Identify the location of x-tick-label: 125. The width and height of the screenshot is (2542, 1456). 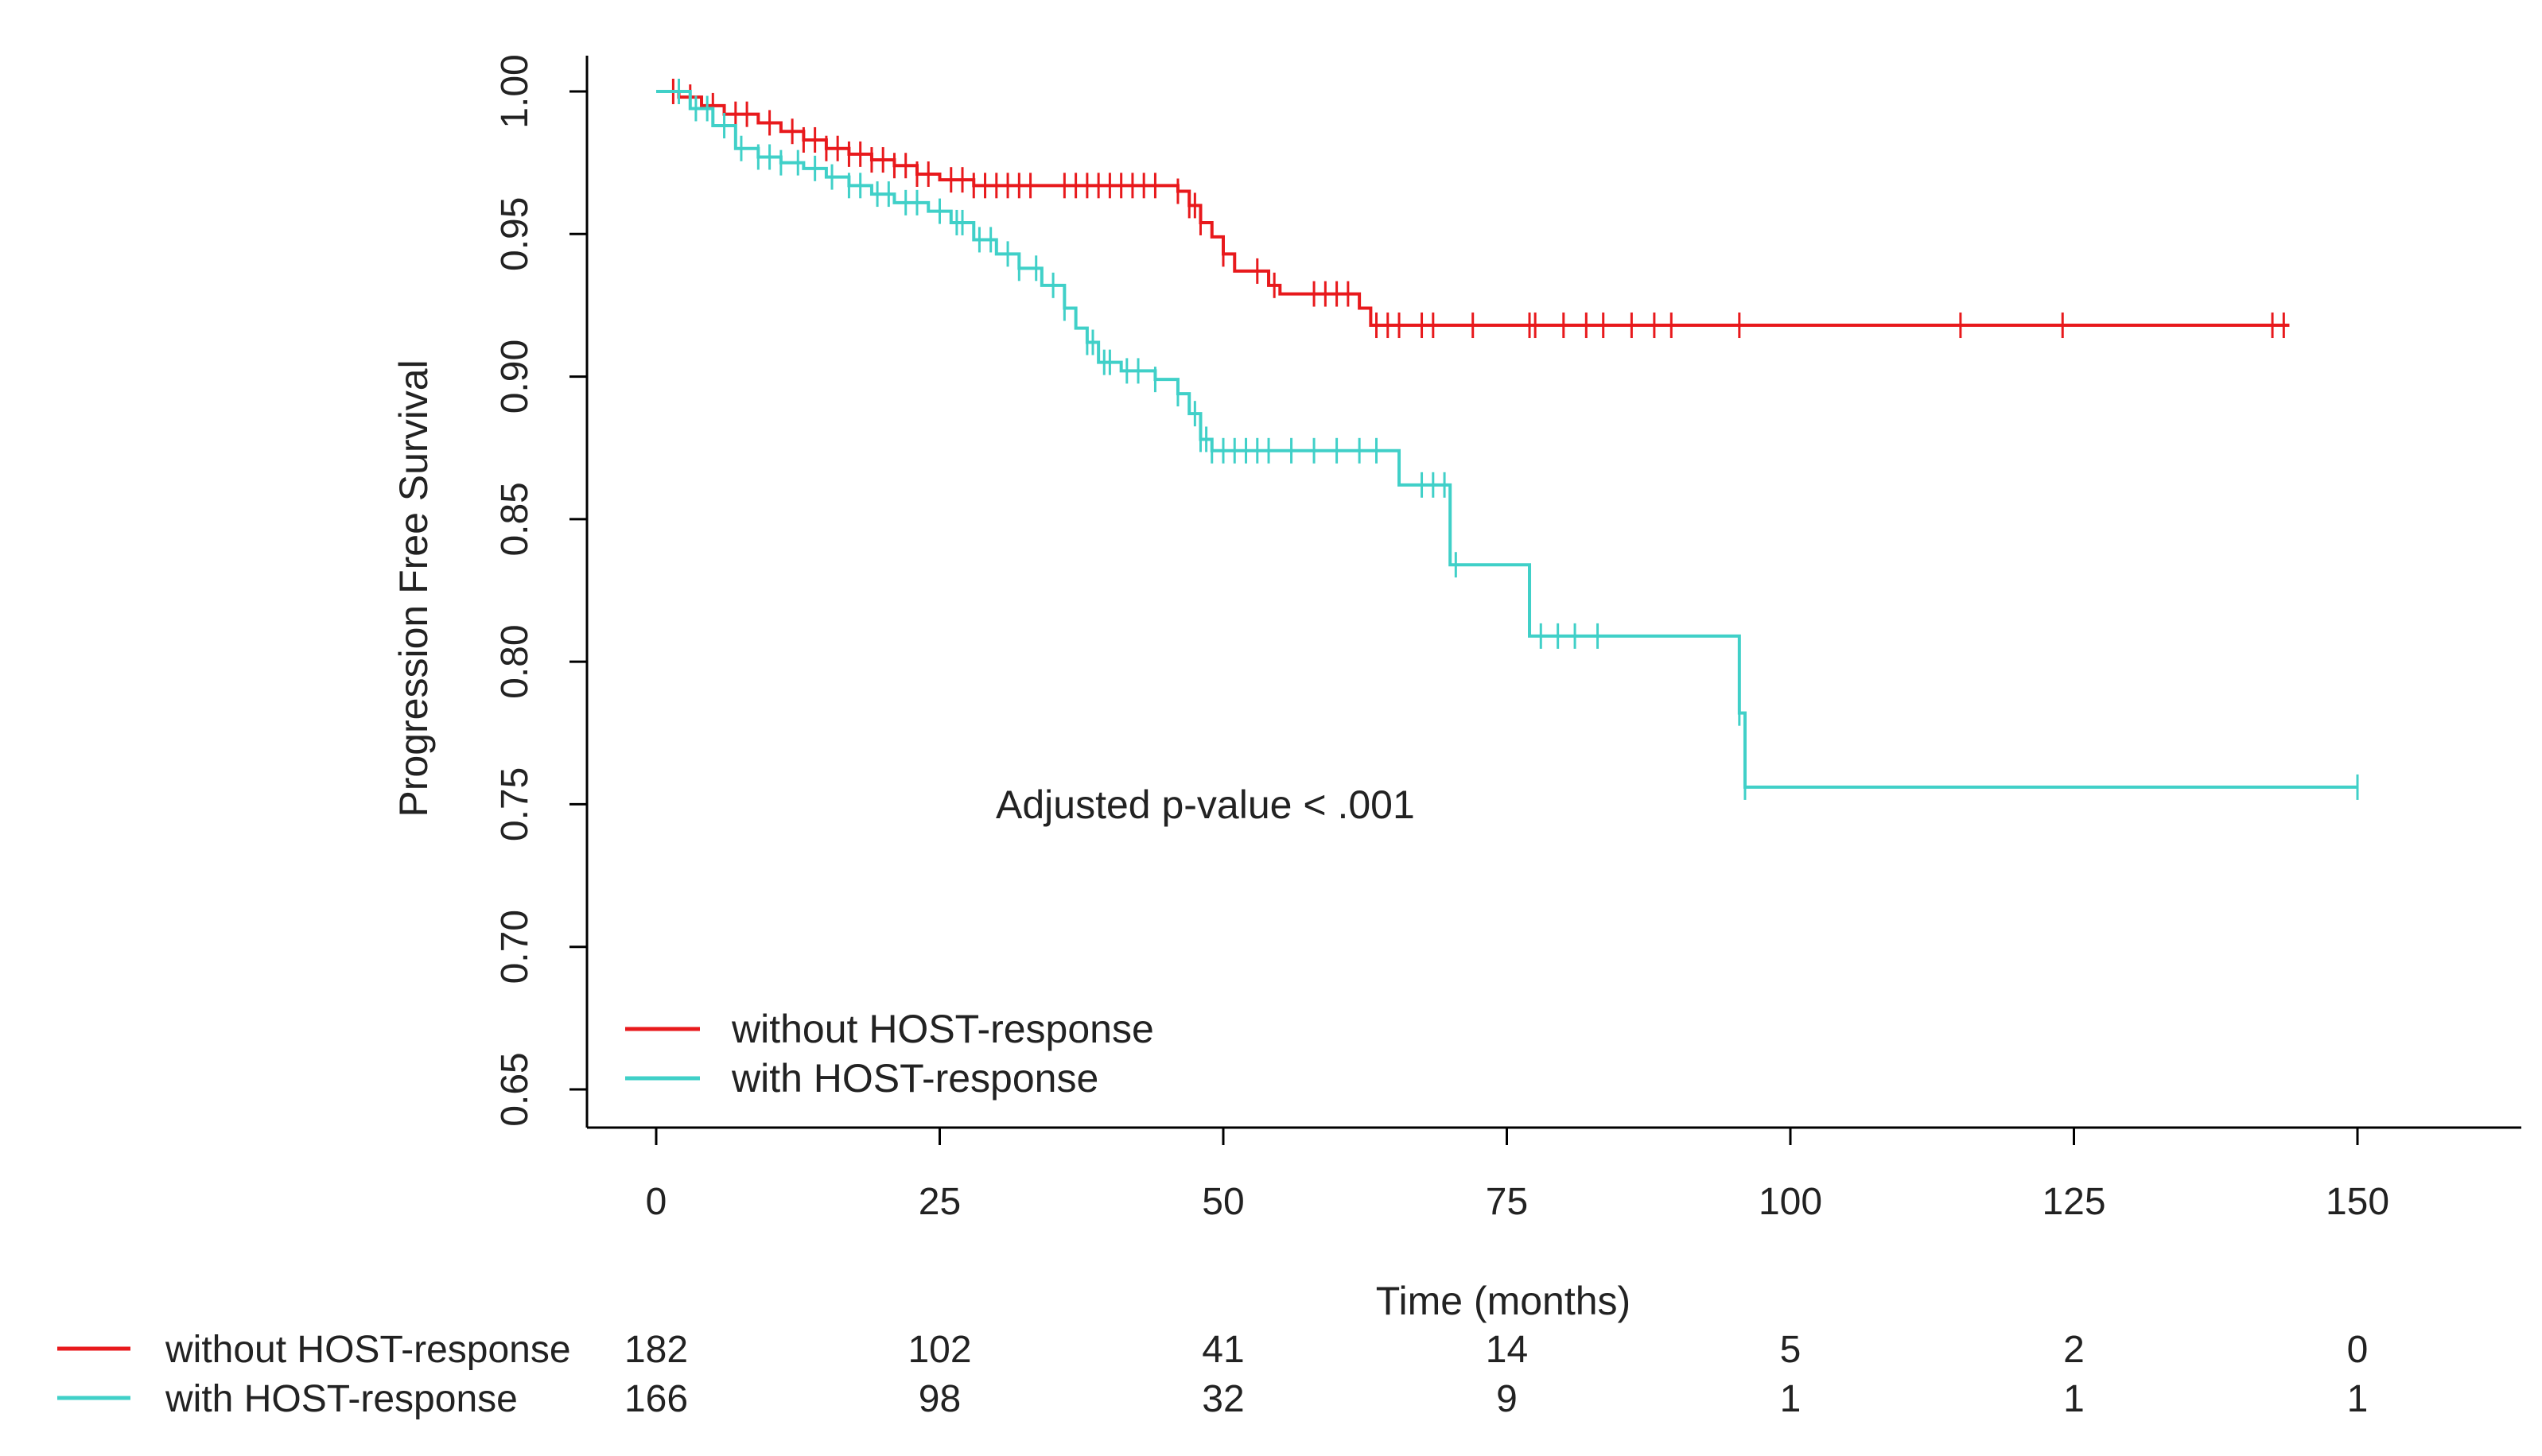
(2073, 1202).